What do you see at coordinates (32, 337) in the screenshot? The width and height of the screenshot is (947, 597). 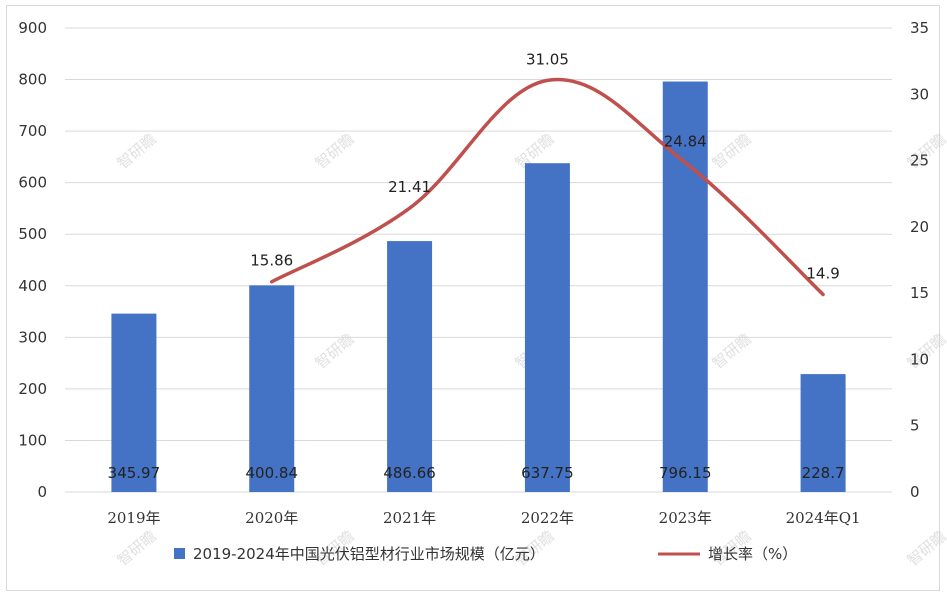 I see `y-left-tick-label: 300` at bounding box center [32, 337].